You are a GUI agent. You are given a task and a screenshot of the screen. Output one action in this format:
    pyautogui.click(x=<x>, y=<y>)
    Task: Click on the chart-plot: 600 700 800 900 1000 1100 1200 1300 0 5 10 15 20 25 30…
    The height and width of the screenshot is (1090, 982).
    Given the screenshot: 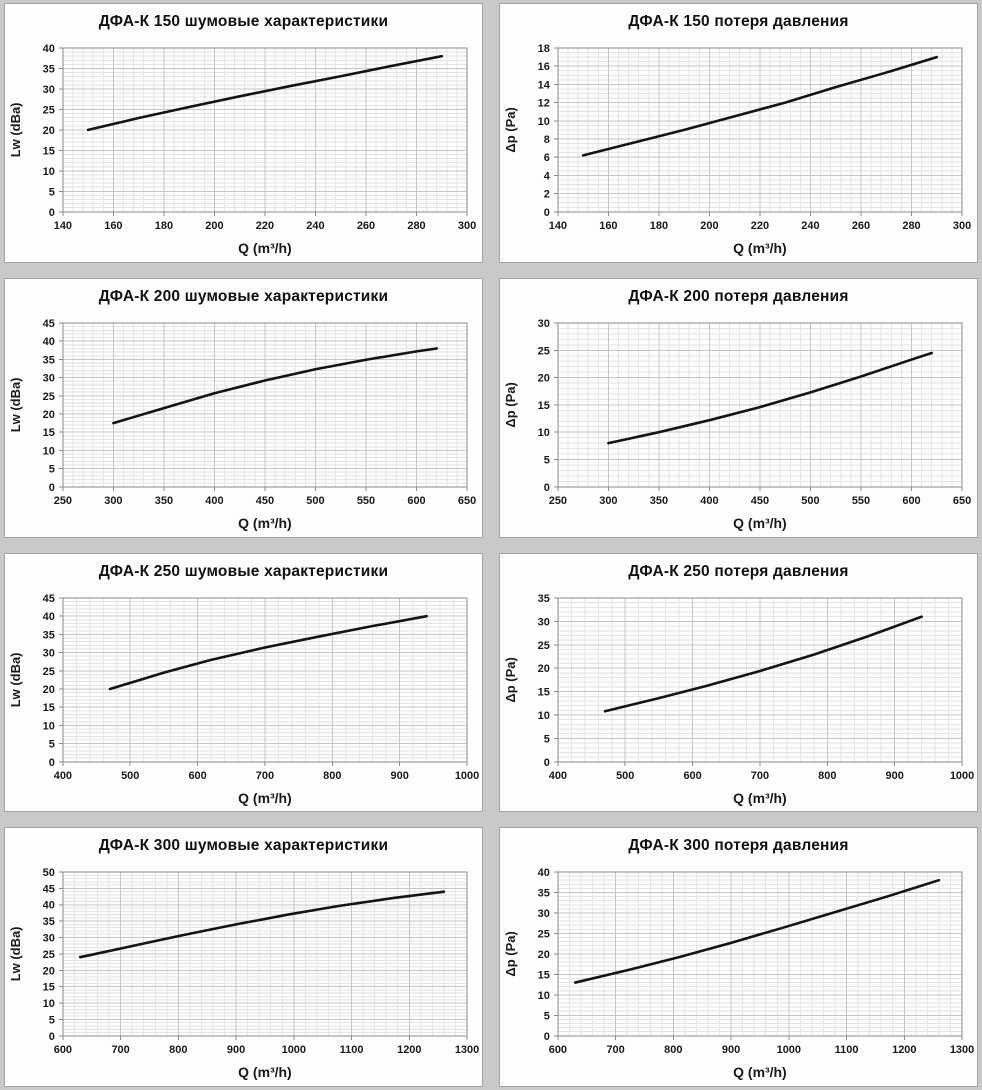 What is the action you would take?
    pyautogui.click(x=243, y=973)
    